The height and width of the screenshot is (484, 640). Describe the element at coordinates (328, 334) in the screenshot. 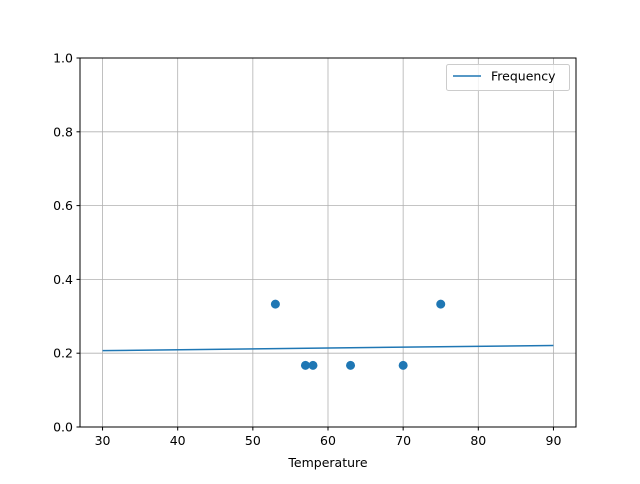

I see `marks` at that location.